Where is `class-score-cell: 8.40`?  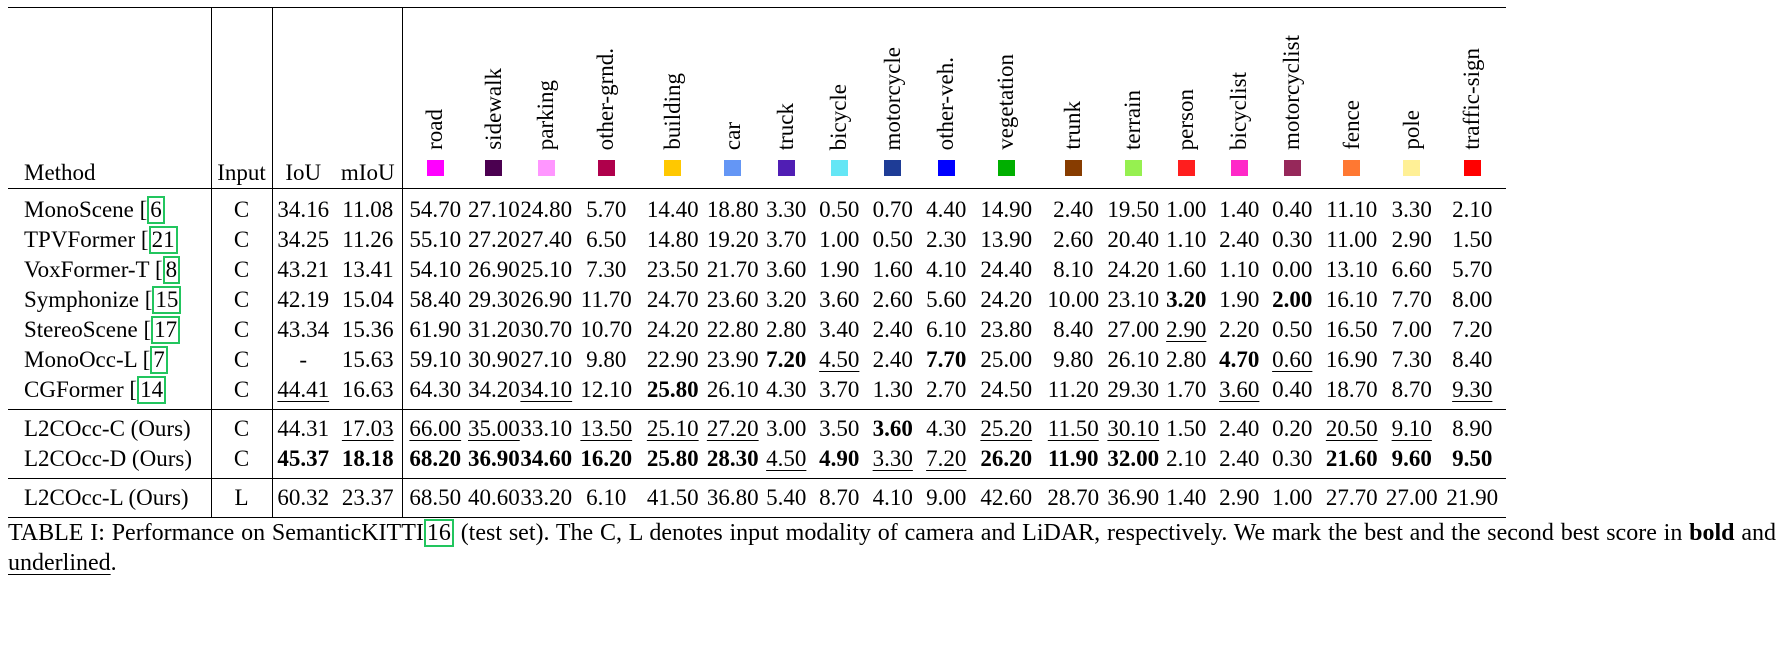
class-score-cell: 8.40 is located at coordinates (1472, 360).